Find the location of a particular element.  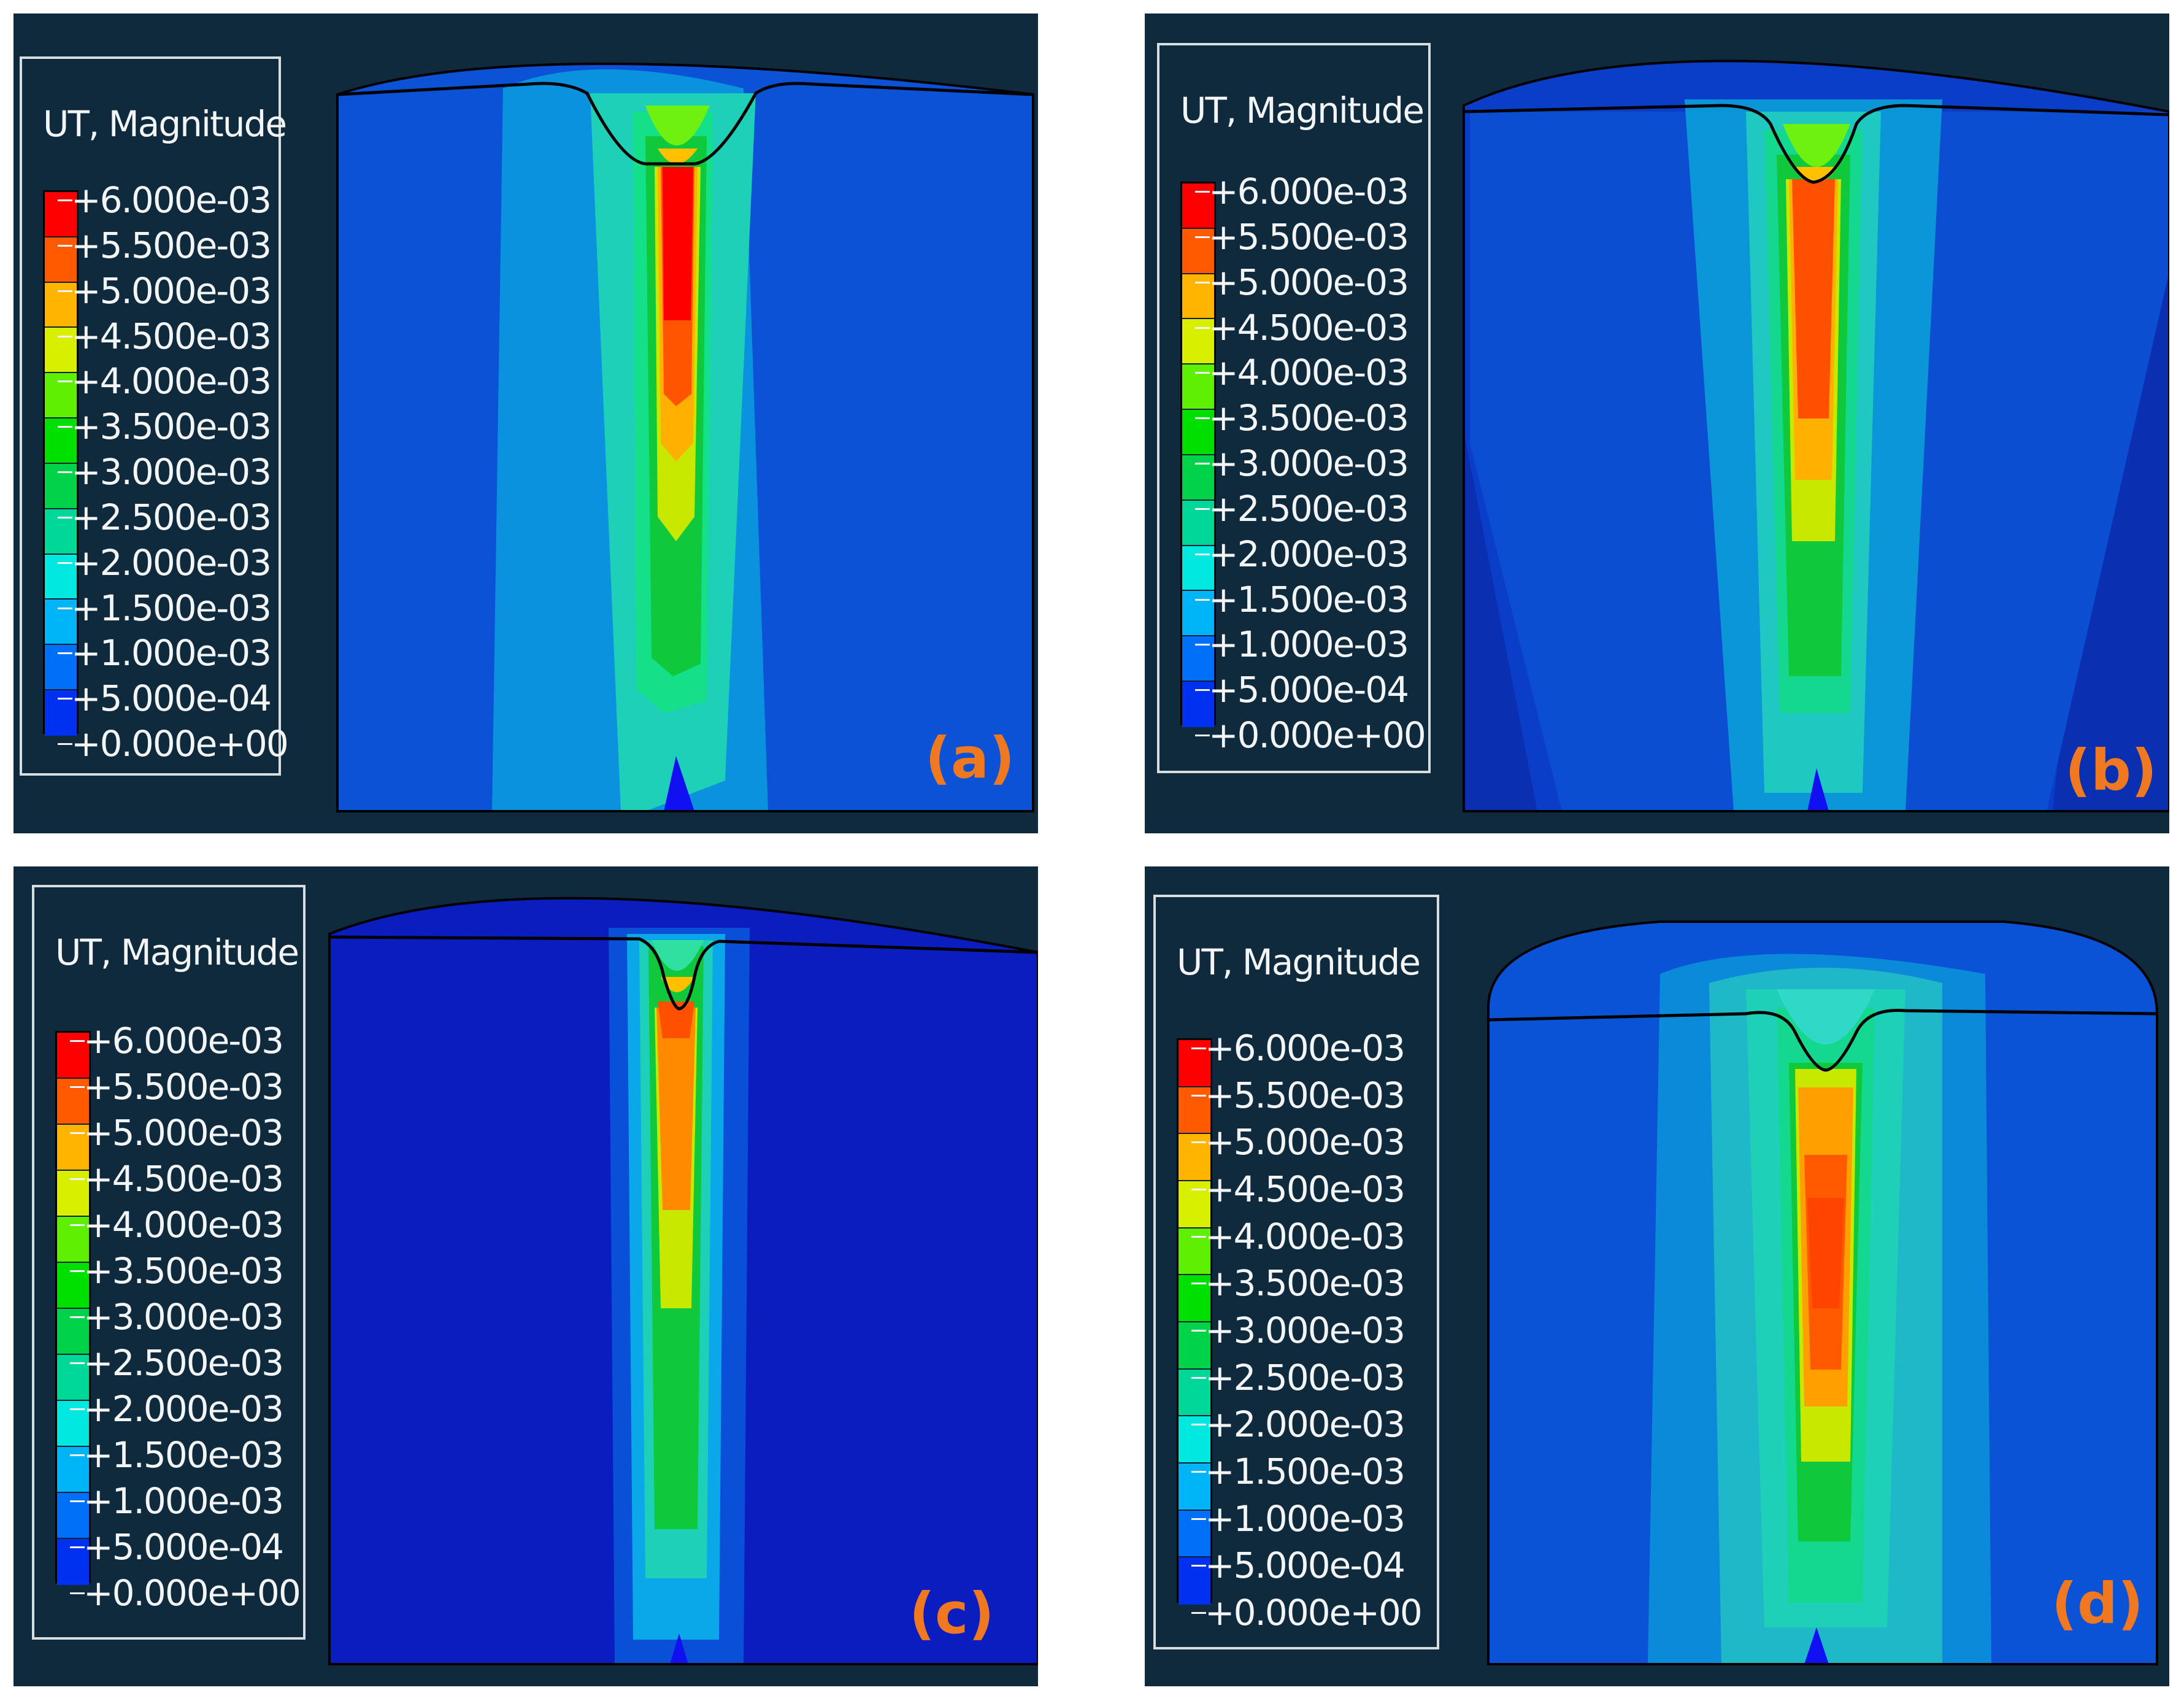

contour-plot-d is located at coordinates (1822, 1292).